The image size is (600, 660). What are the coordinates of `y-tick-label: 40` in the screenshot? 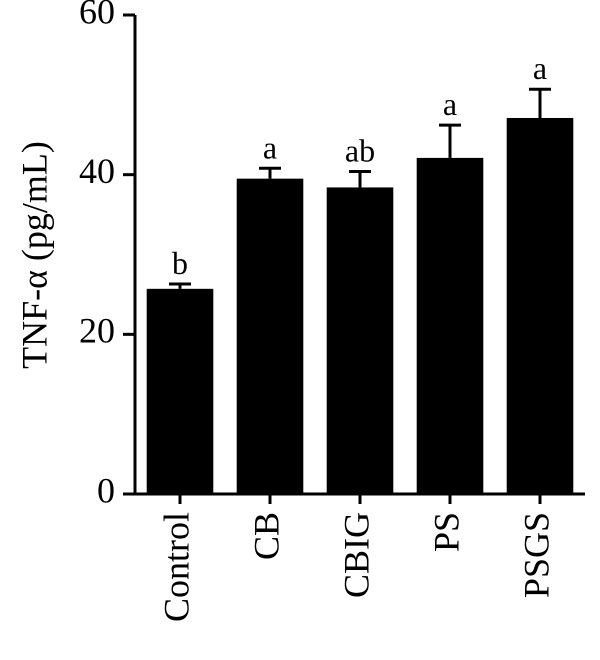 It's located at (97, 171).